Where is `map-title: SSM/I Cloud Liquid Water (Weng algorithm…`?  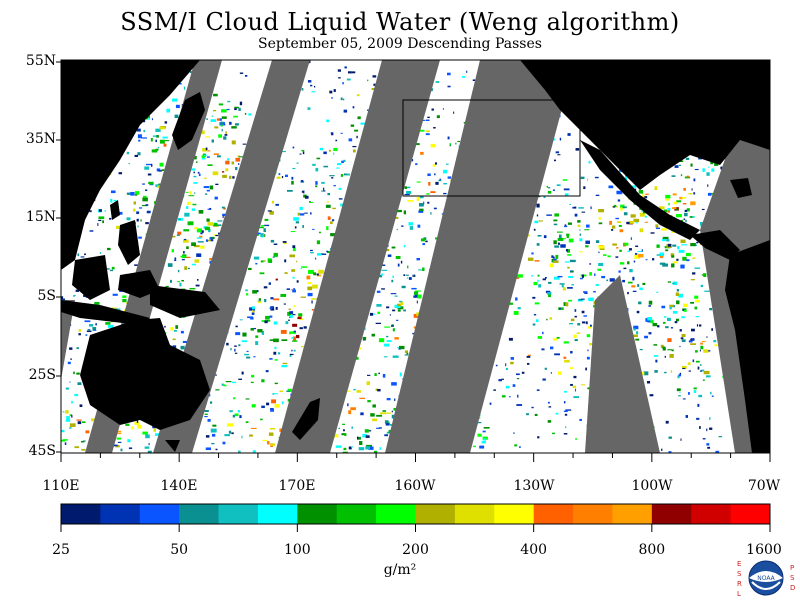
map-title: SSM/I Cloud Liquid Water (Weng algorithm… is located at coordinates (400, 22).